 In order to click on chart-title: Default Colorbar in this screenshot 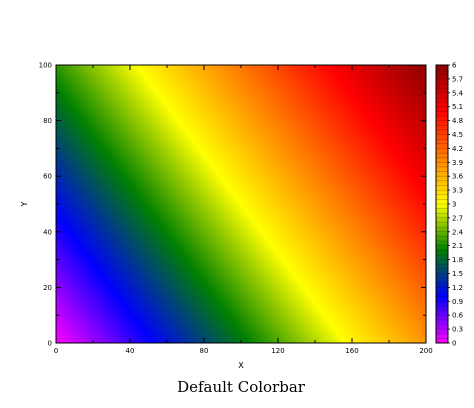, I will do `click(241, 387)`.